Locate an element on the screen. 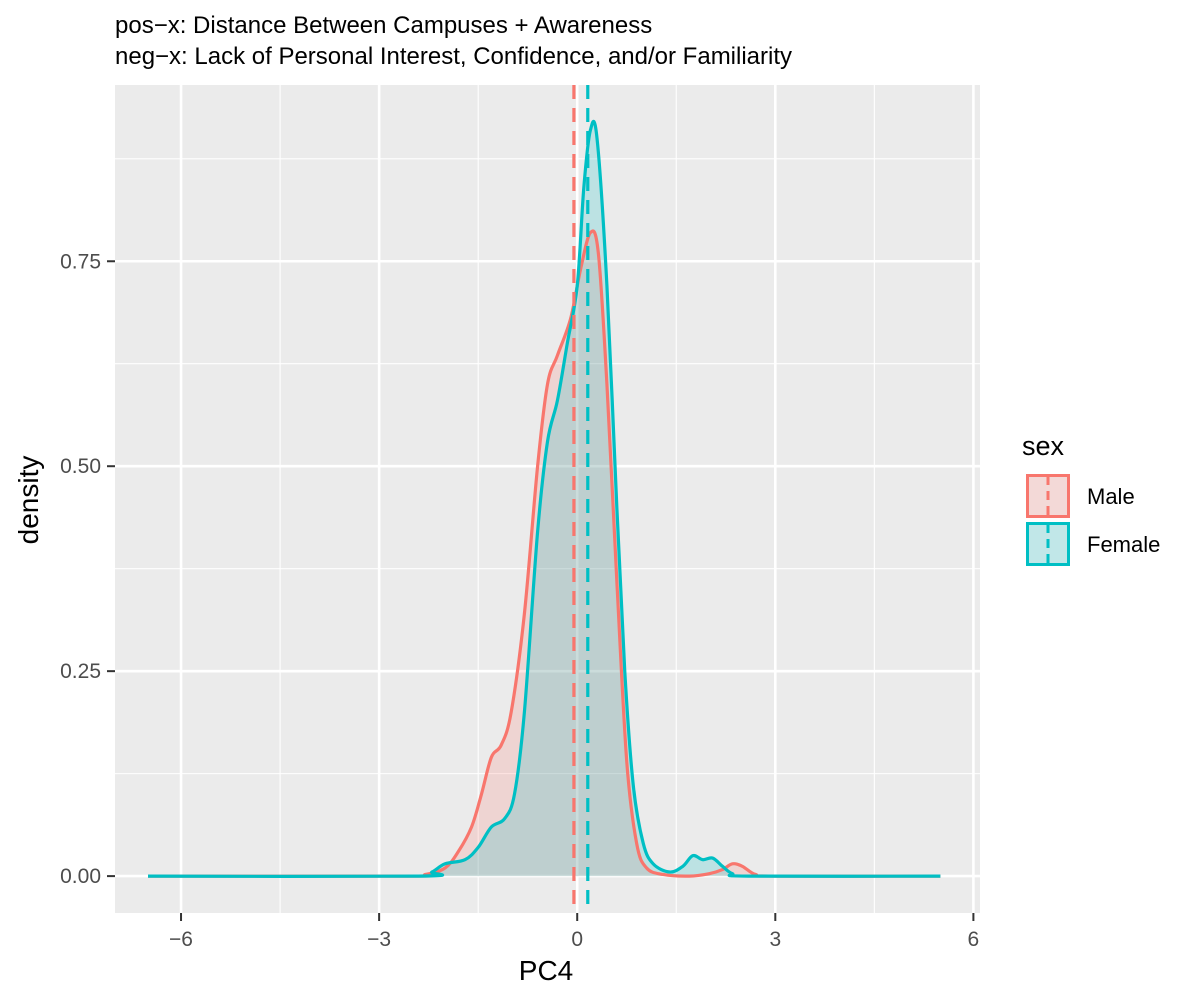 Image resolution: width=1200 pixels, height=1005 pixels. legend-title: sex is located at coordinates (1043, 446).